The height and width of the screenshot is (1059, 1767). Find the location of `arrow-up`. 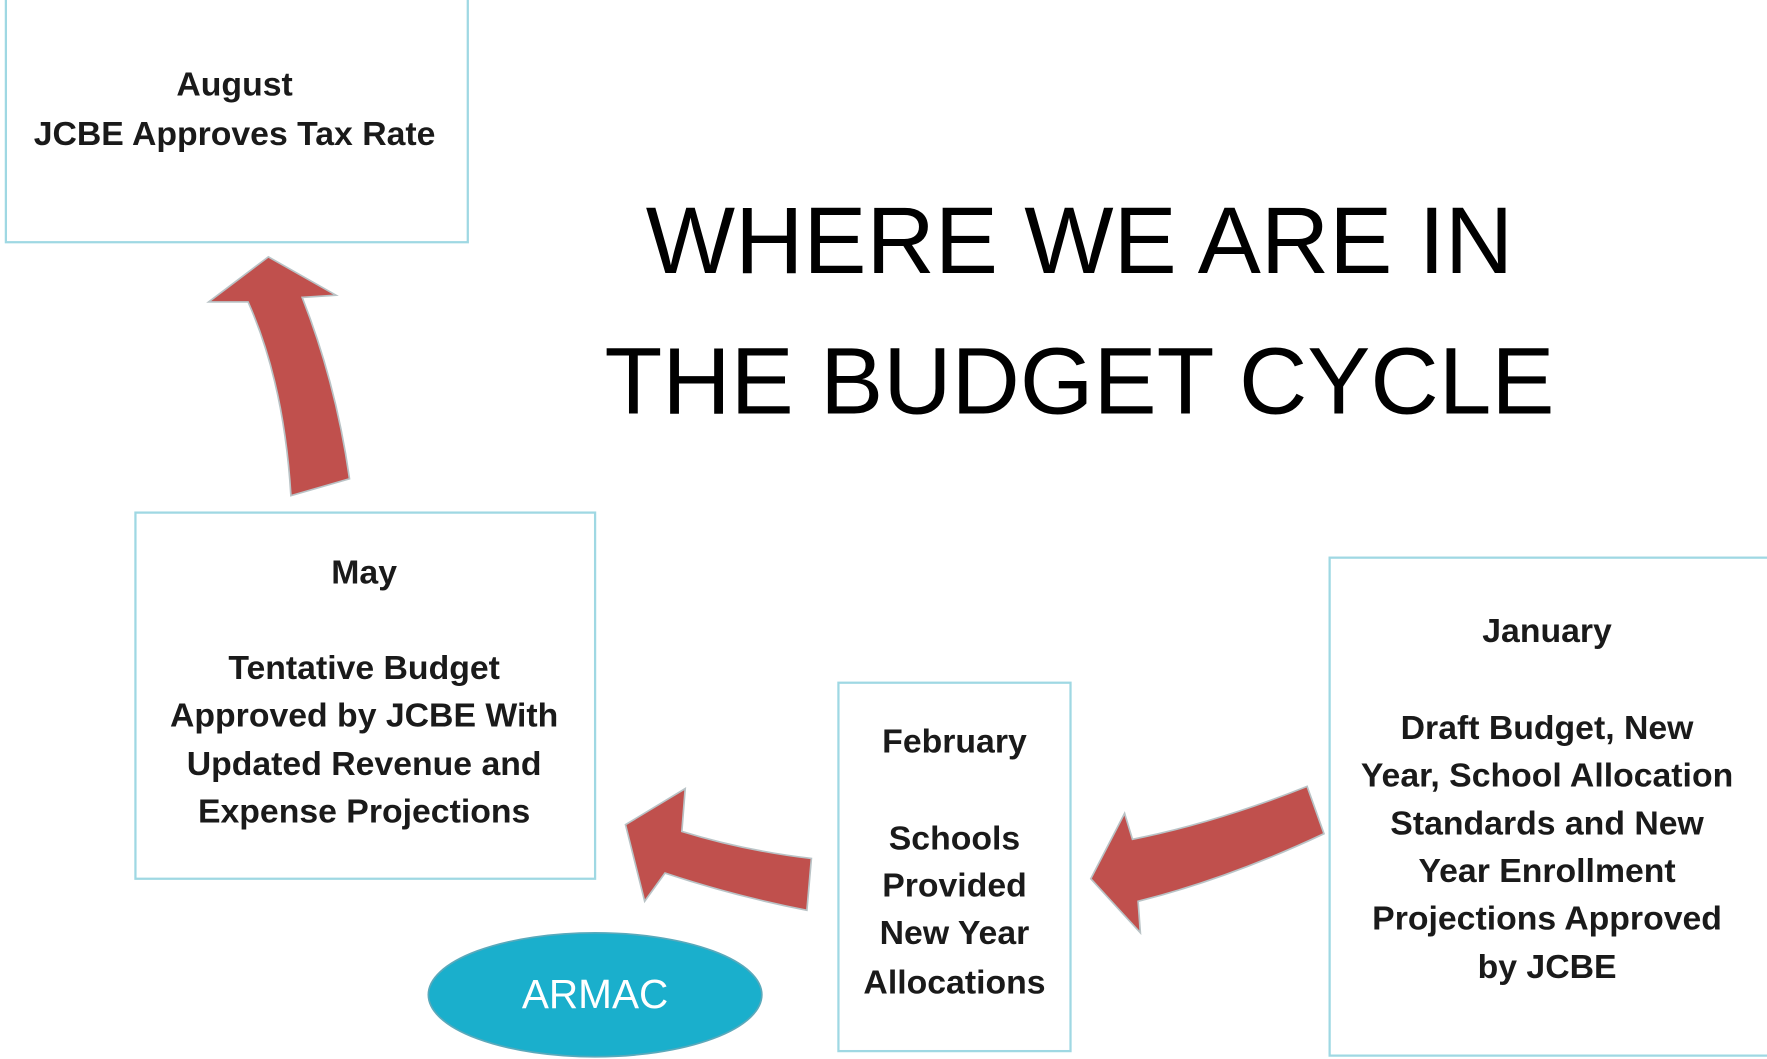

arrow-up is located at coordinates (278, 376).